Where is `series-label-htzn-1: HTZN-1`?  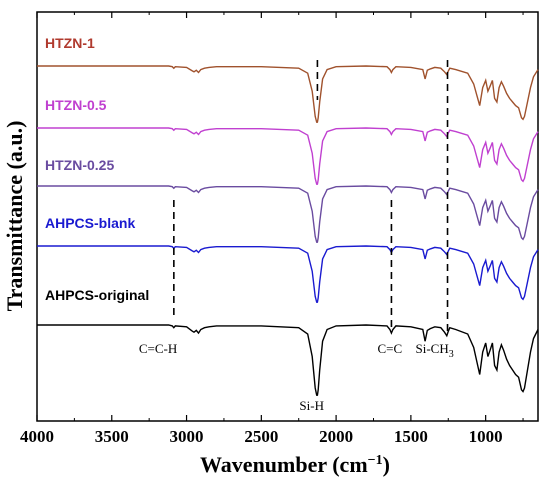
series-label-htzn-1: HTZN-1 is located at coordinates (70, 43).